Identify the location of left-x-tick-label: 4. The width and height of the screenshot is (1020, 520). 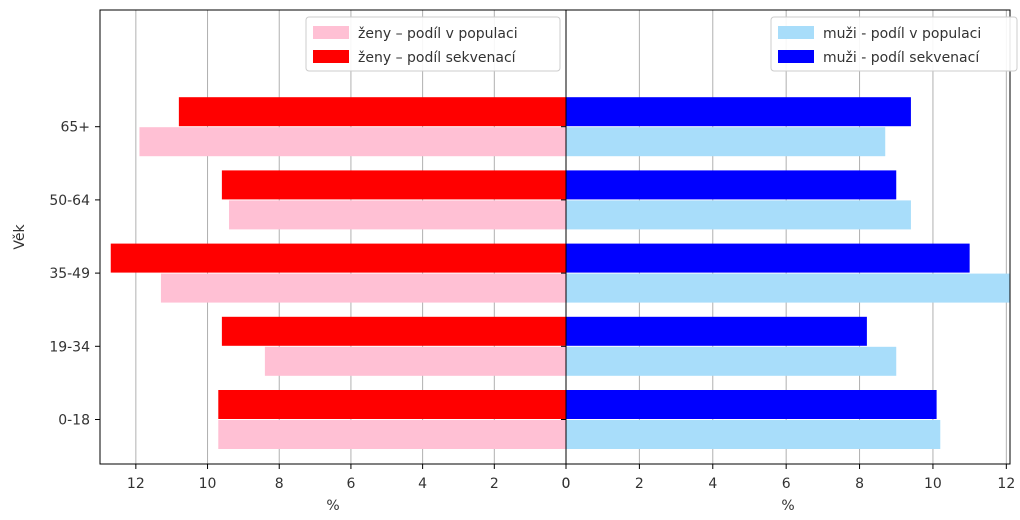
(422, 484).